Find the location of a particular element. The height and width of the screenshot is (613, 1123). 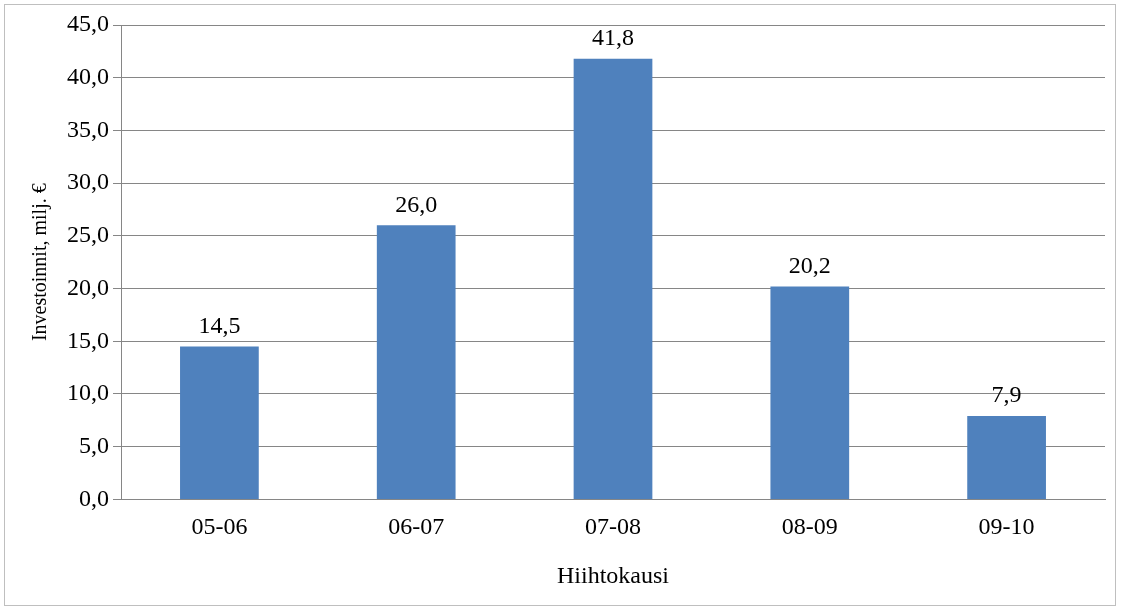

y-axis-title: Investoinnit, milj. € is located at coordinates (40, 262).